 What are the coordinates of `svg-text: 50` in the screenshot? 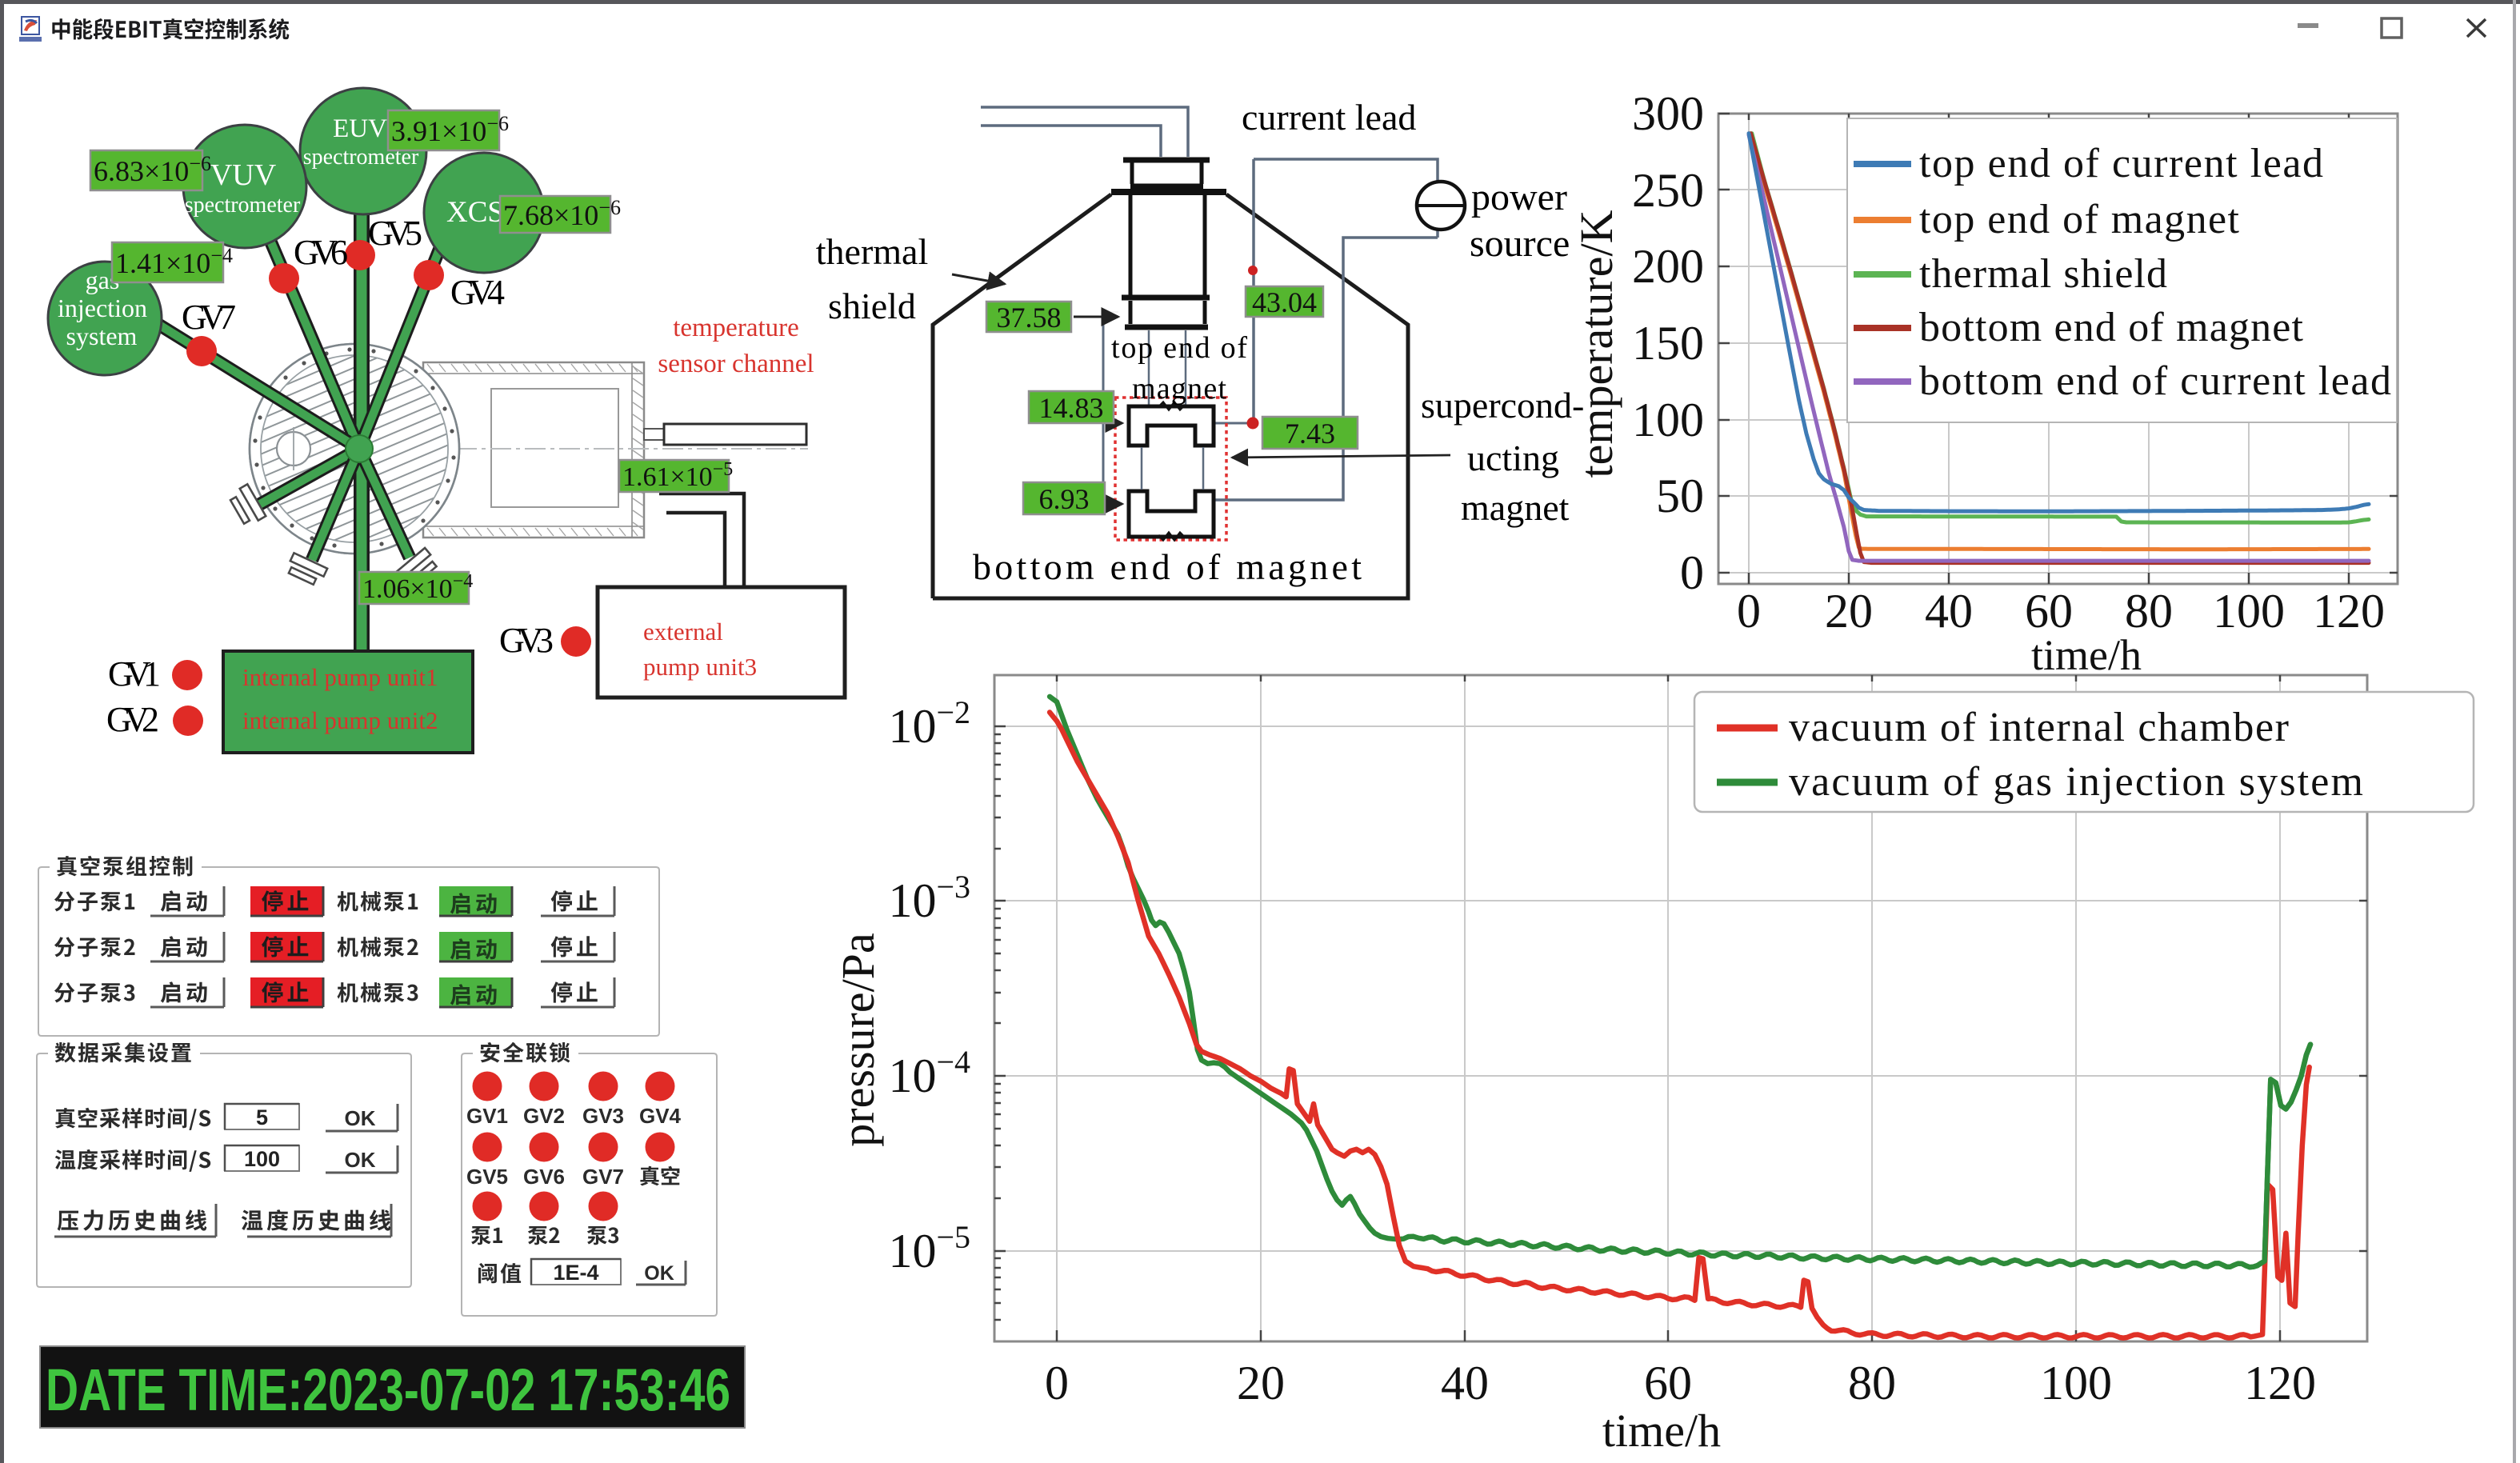 It's located at (1680, 496).